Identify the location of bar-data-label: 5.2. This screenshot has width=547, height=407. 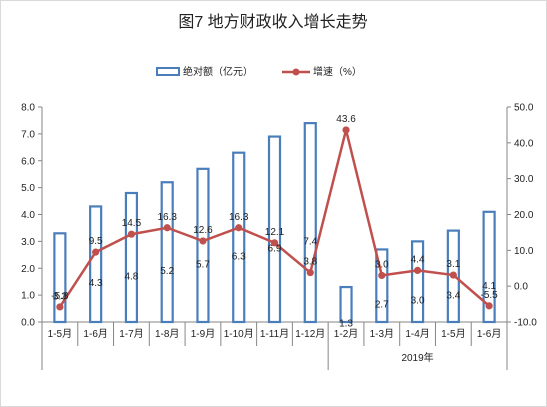
(167, 271).